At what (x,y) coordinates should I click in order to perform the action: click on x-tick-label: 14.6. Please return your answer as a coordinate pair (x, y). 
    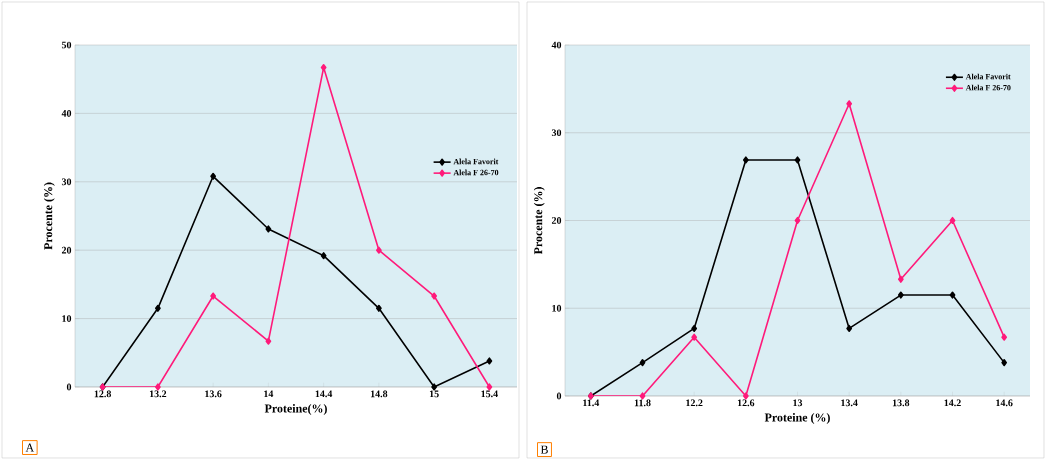
    Looking at the image, I should click on (1004, 403).